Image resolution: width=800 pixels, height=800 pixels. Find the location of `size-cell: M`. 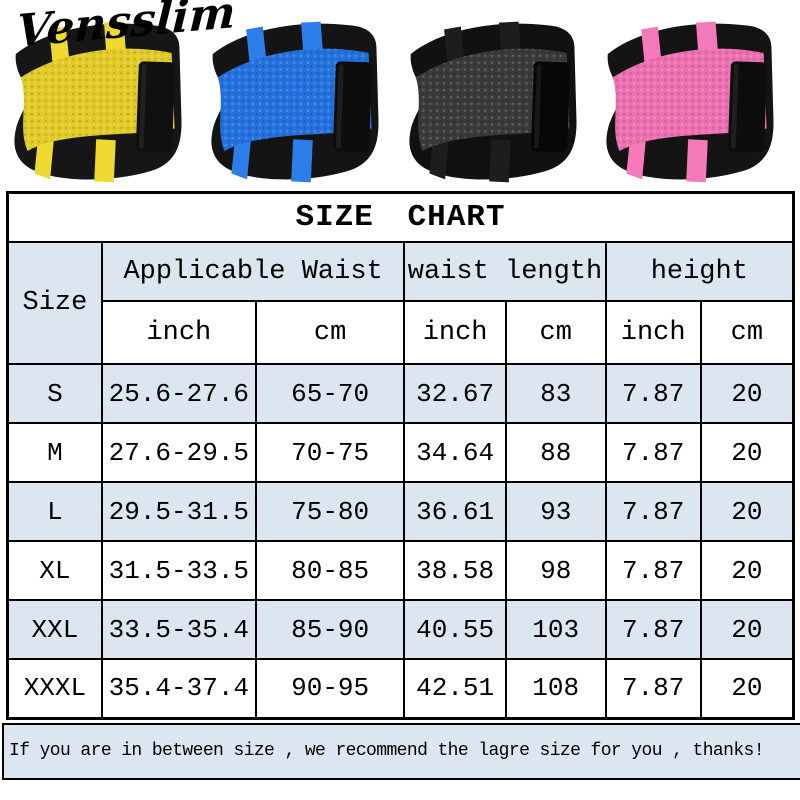

size-cell: M is located at coordinates (54, 452).